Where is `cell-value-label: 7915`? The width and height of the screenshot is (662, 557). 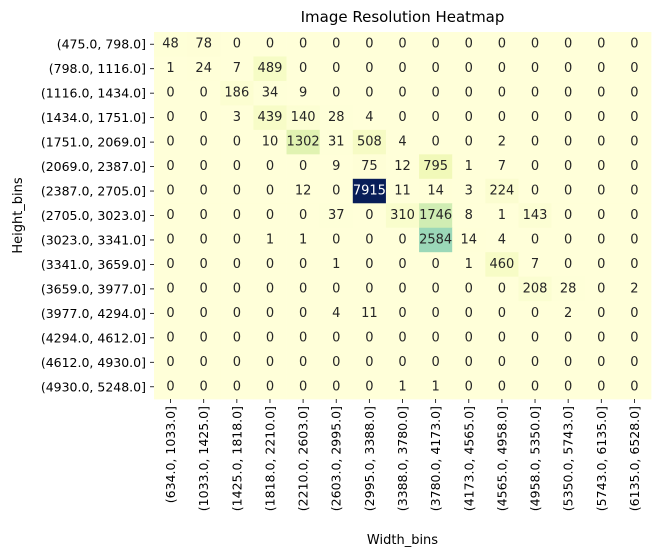
cell-value-label: 7915 is located at coordinates (369, 191).